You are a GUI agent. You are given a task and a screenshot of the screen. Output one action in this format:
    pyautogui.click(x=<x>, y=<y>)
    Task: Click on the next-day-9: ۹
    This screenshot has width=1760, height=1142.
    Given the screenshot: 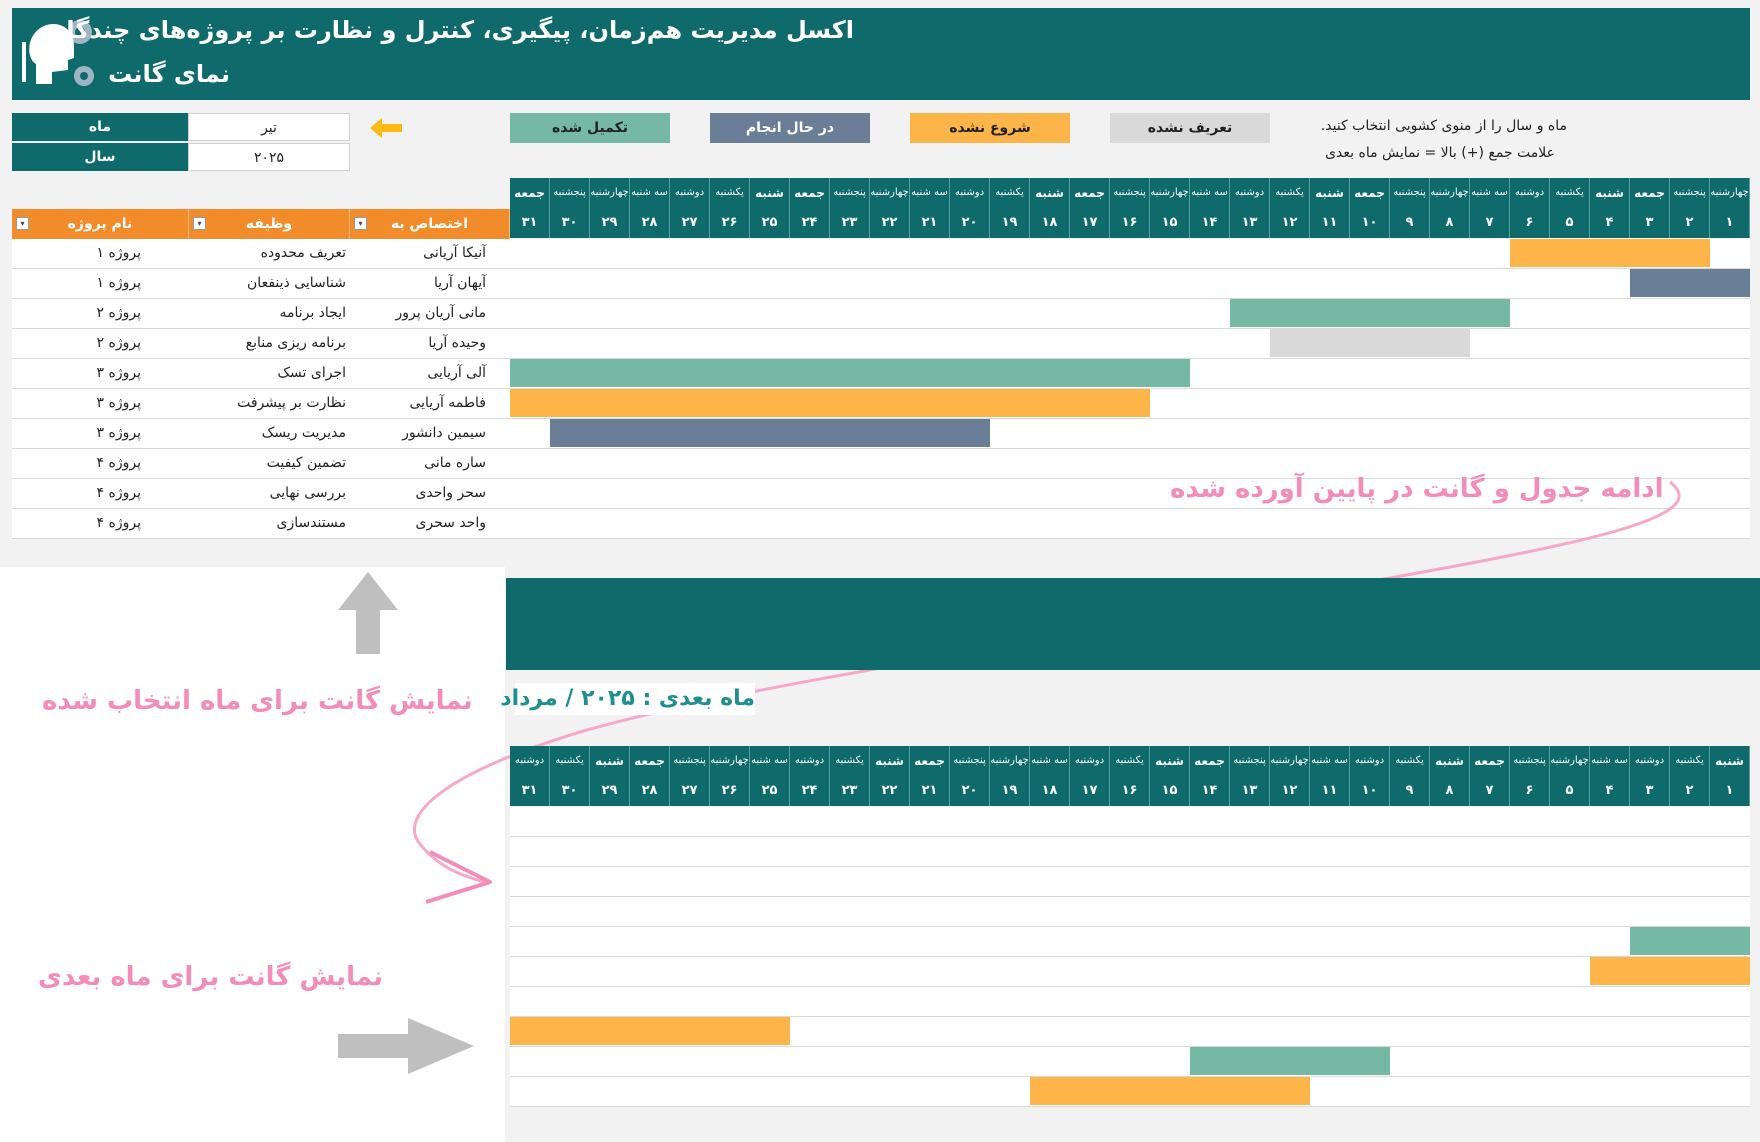 What is the action you would take?
    pyautogui.click(x=1410, y=791)
    